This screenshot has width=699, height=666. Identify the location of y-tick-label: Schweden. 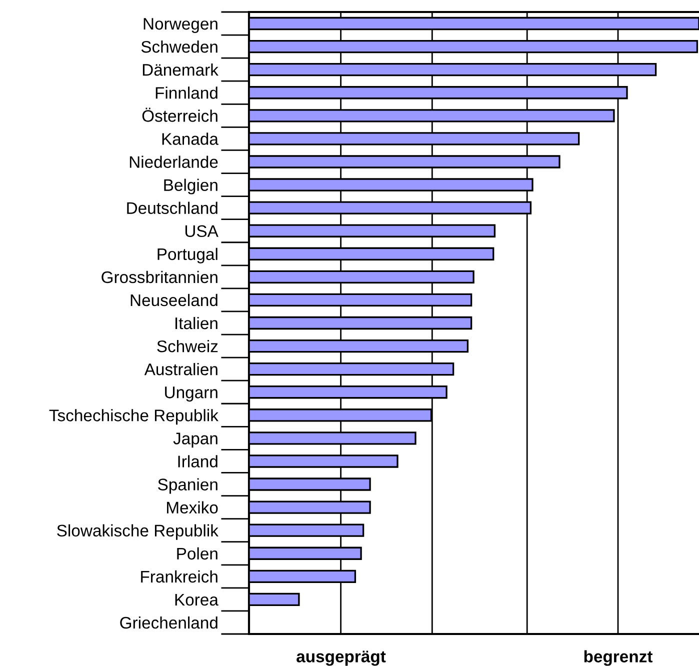
(179, 46).